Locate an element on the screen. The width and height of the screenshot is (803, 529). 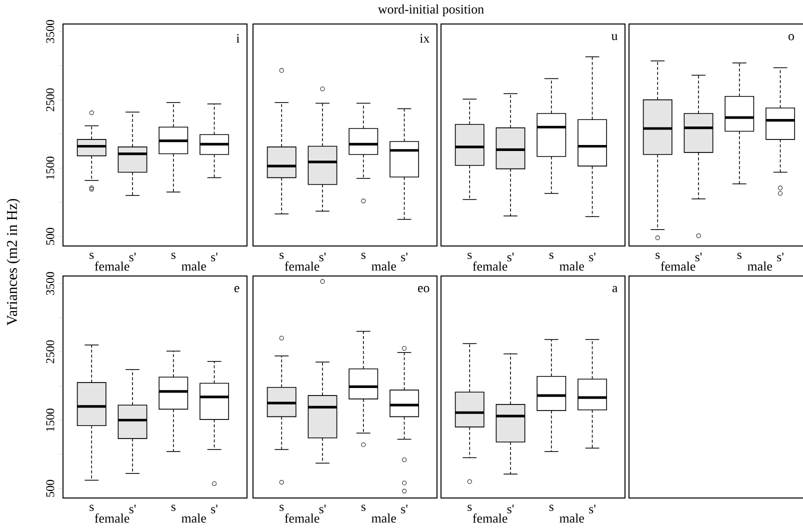
text: ix is located at coordinates (425, 38).